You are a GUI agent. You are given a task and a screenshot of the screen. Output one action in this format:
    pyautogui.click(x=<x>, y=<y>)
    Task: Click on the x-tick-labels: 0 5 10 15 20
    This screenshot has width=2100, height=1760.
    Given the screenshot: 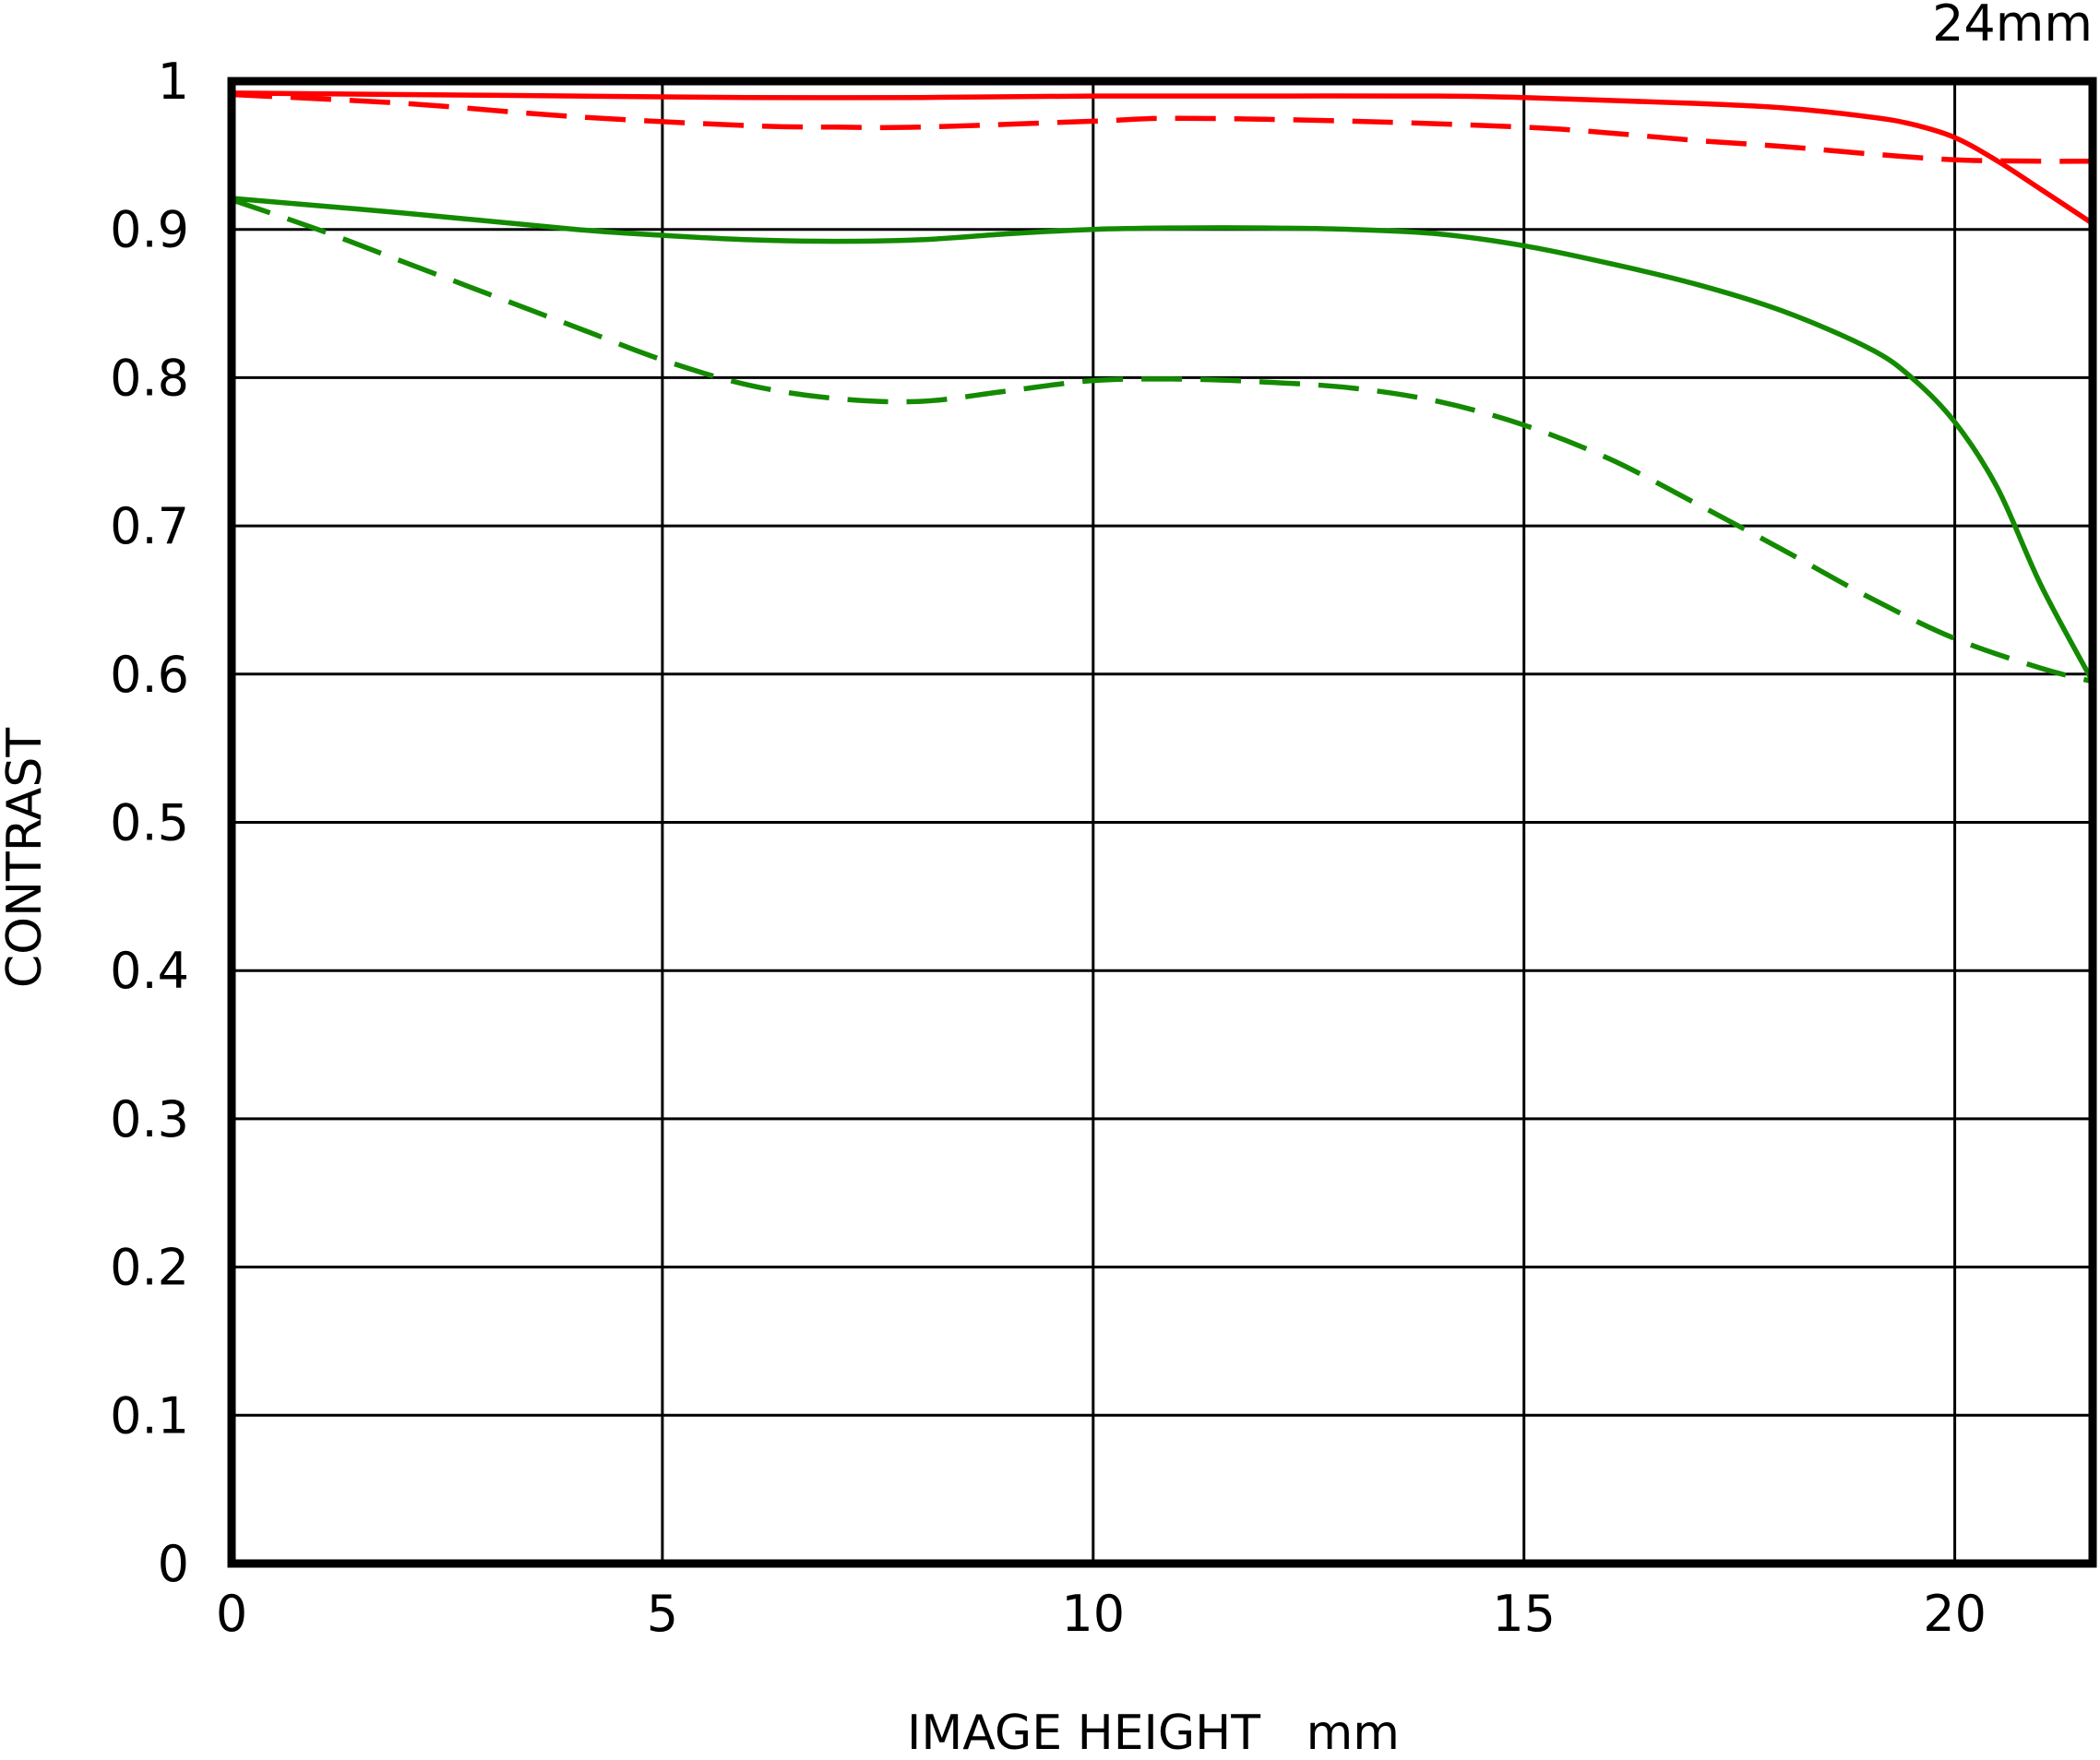 What is the action you would take?
    pyautogui.click(x=1101, y=1614)
    